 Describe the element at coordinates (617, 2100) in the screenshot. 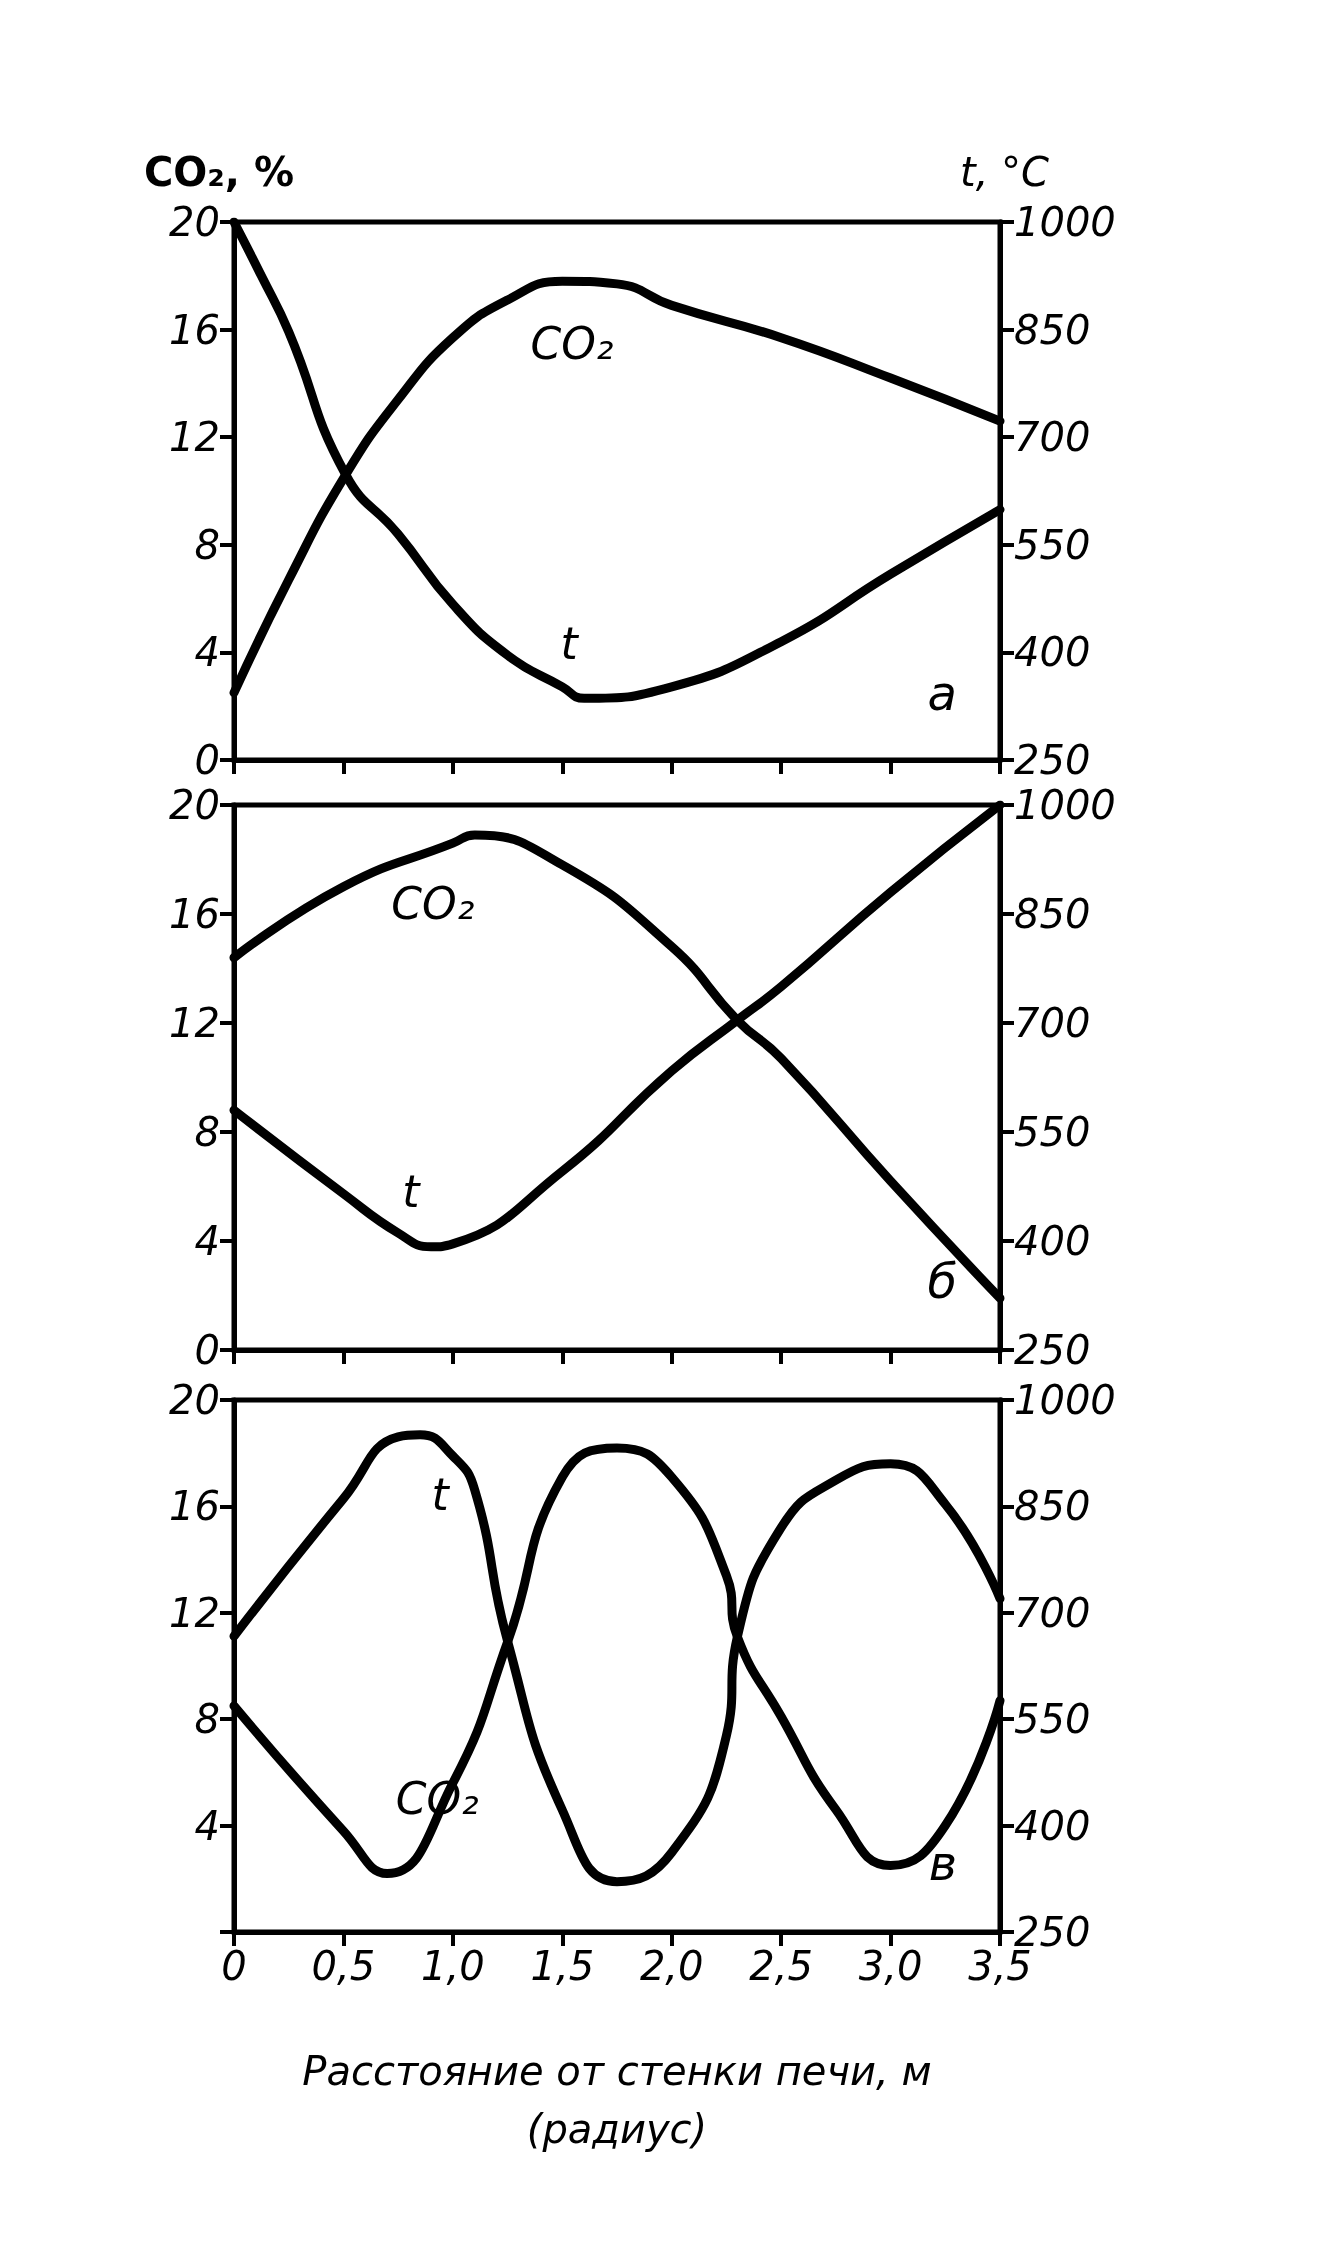

I see `x-axis-title: Расстояние от стенки печи, м (радиус)` at that location.